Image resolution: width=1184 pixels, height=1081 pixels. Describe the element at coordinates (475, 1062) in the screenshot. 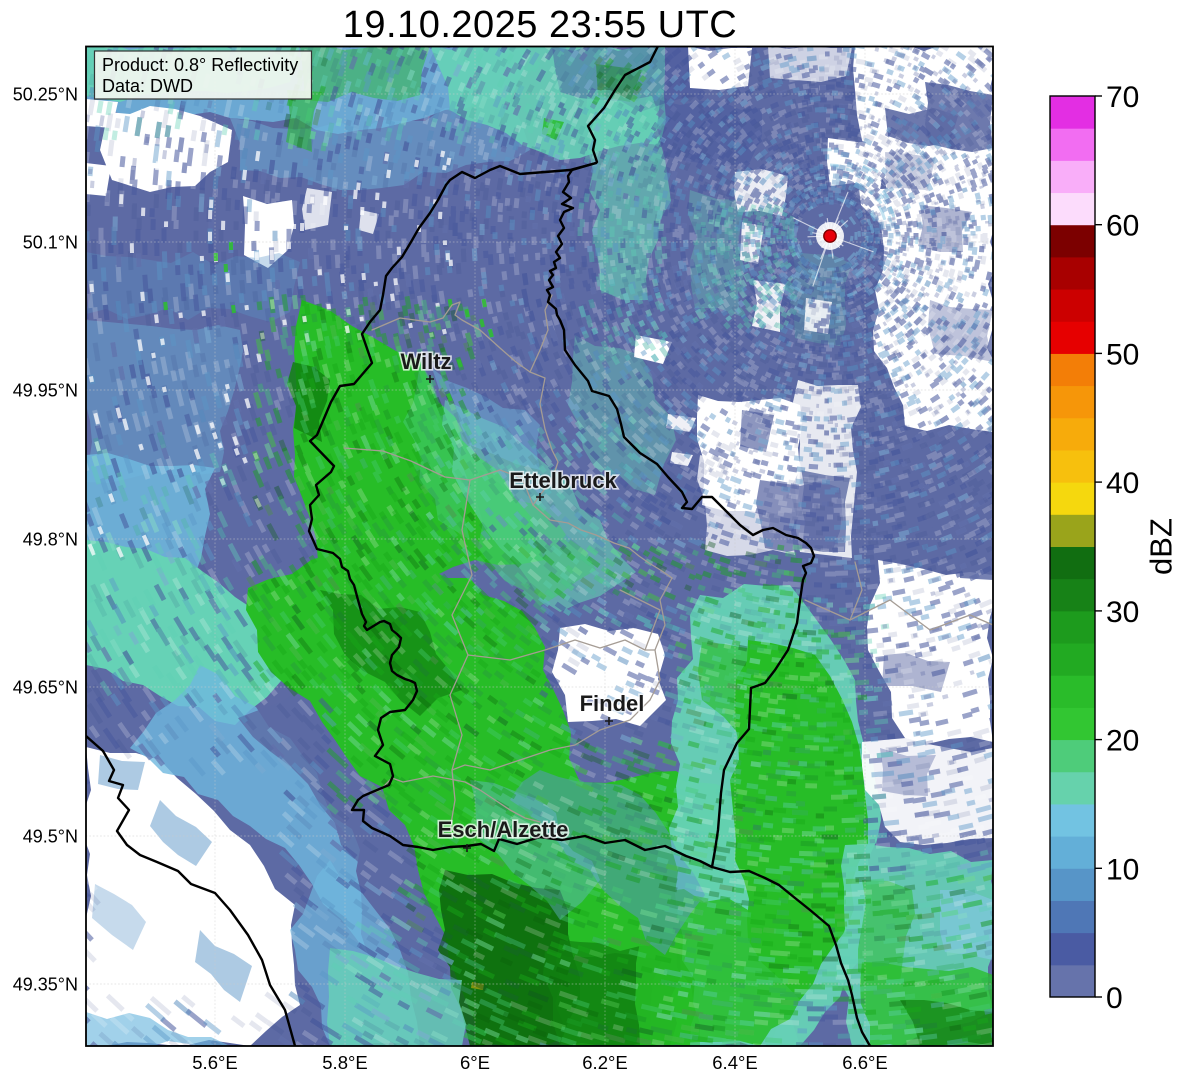

I see `svg-text: 6°E` at that location.